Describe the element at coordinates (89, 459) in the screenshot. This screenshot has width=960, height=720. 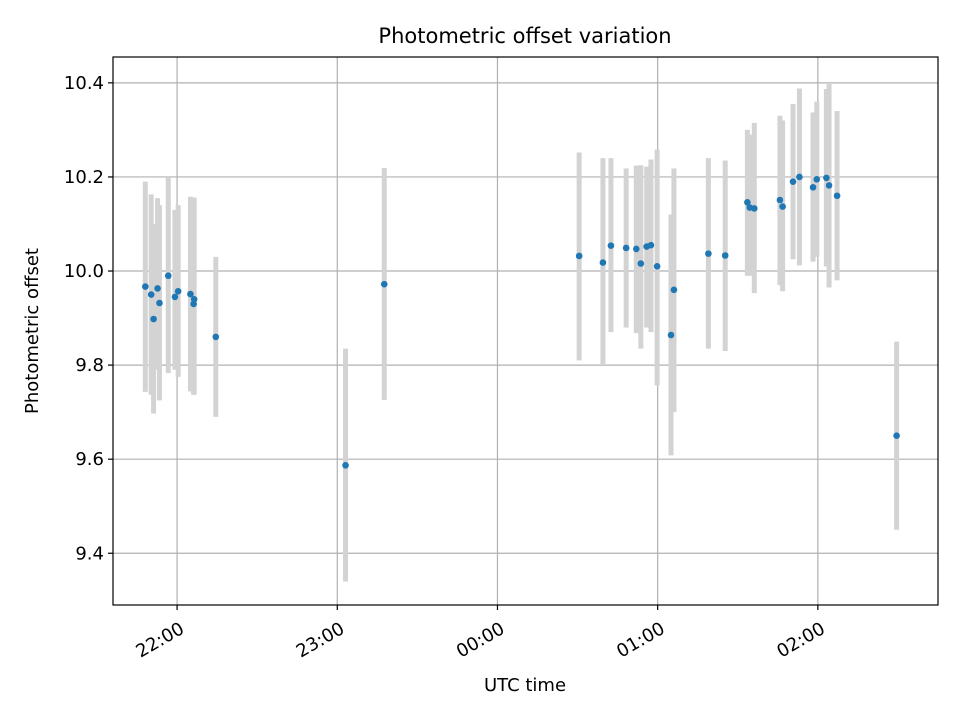
I see `y-tick-label: 9.6` at that location.